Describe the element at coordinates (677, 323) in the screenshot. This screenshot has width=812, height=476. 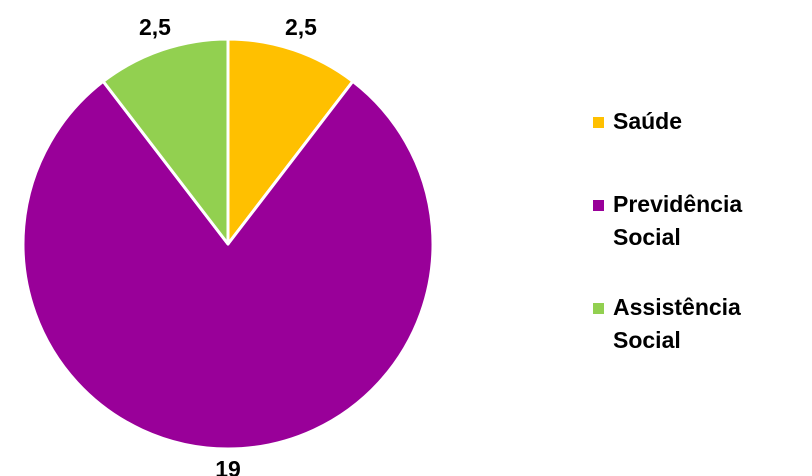
I see `legend-label-assistencia-social: Assistência Social` at that location.